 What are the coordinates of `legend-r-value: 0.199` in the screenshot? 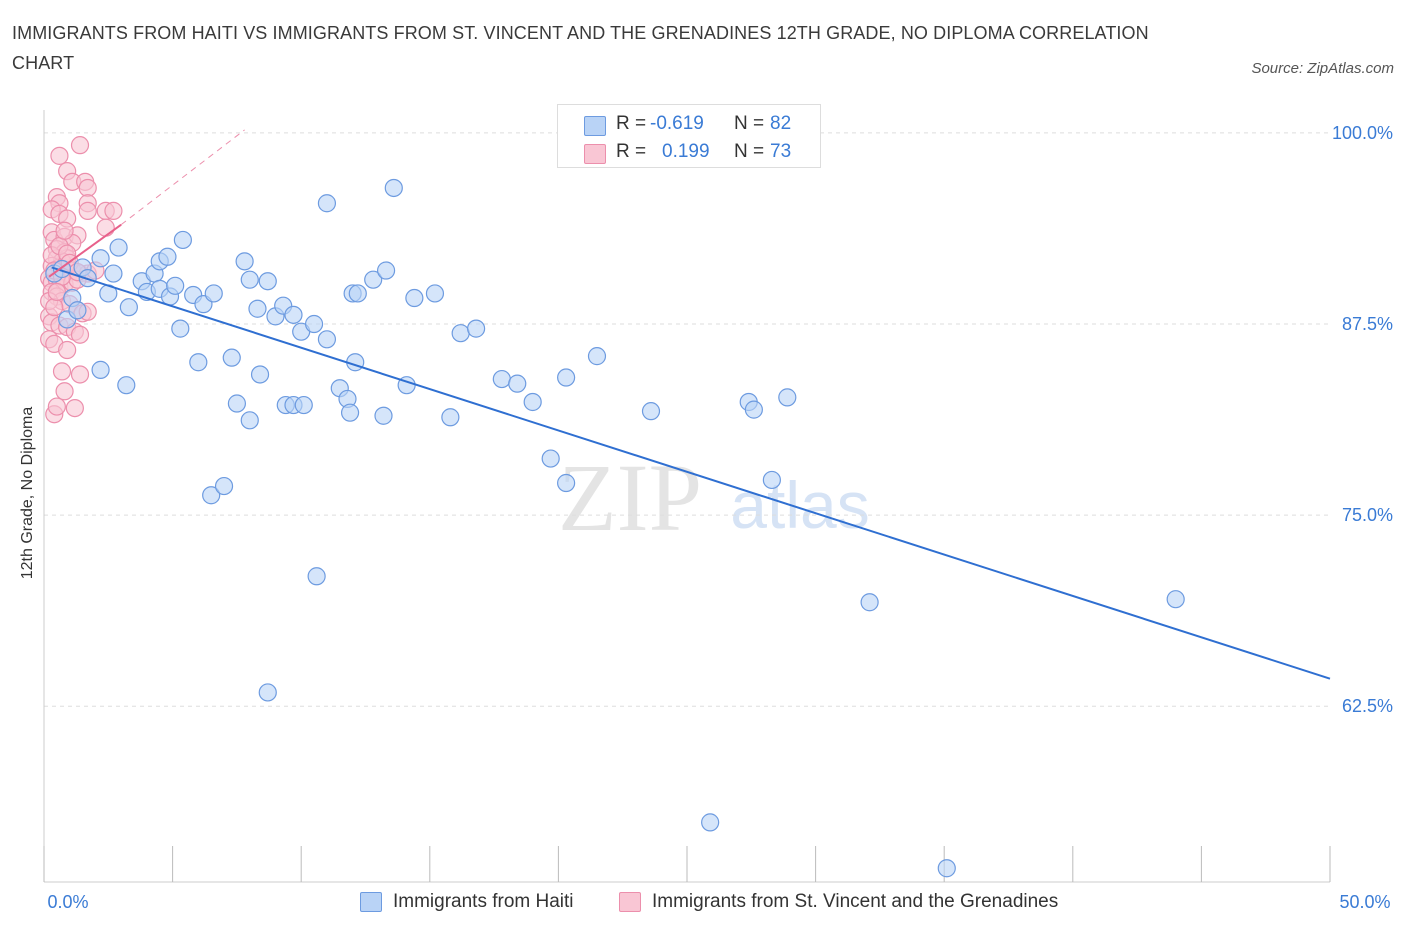 It's located at (686, 151).